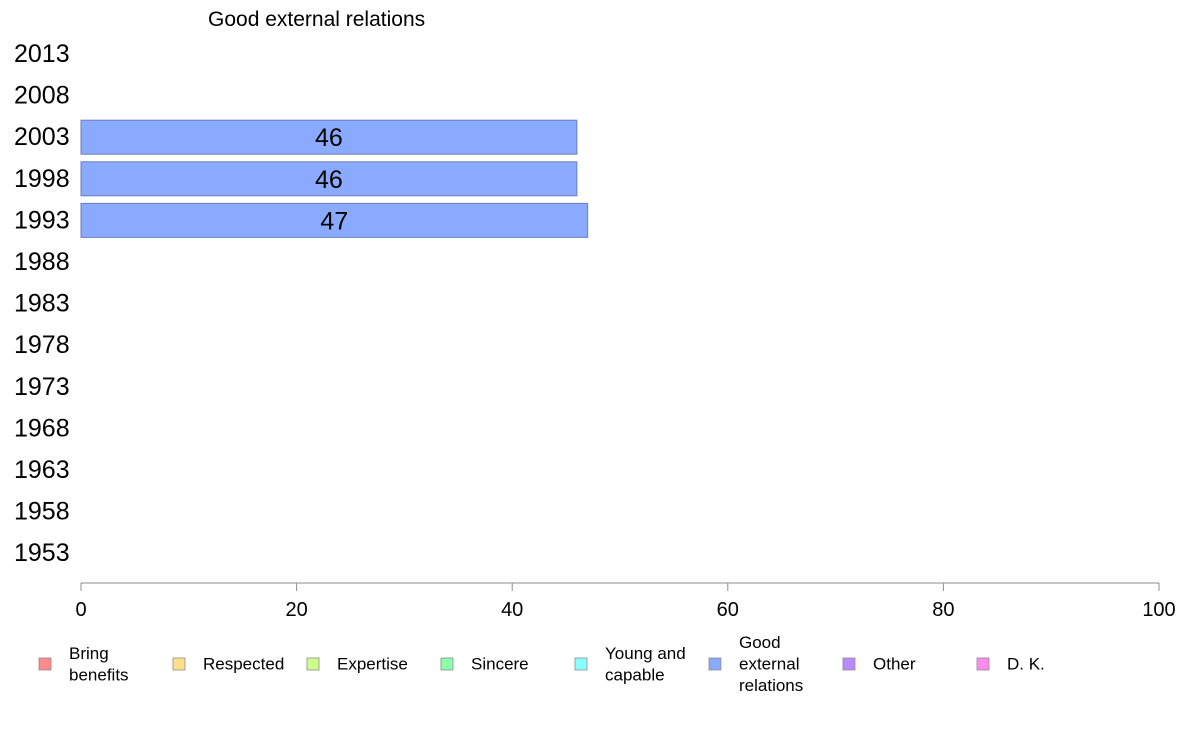  I want to click on legend-swatch-d-k, so click(983, 664).